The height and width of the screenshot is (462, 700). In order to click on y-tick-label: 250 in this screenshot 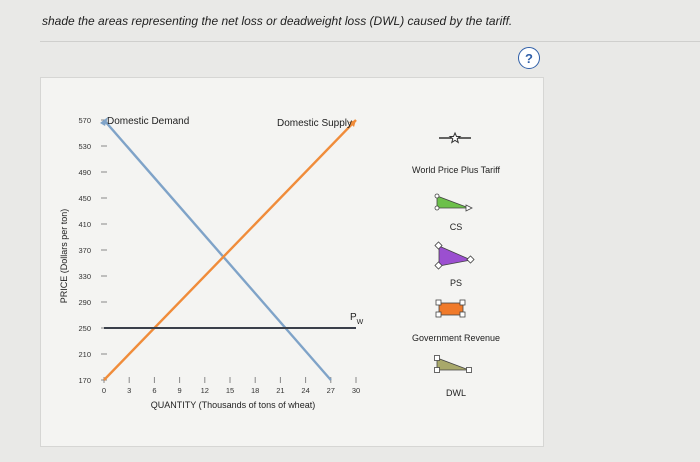, I will do `click(84, 328)`.